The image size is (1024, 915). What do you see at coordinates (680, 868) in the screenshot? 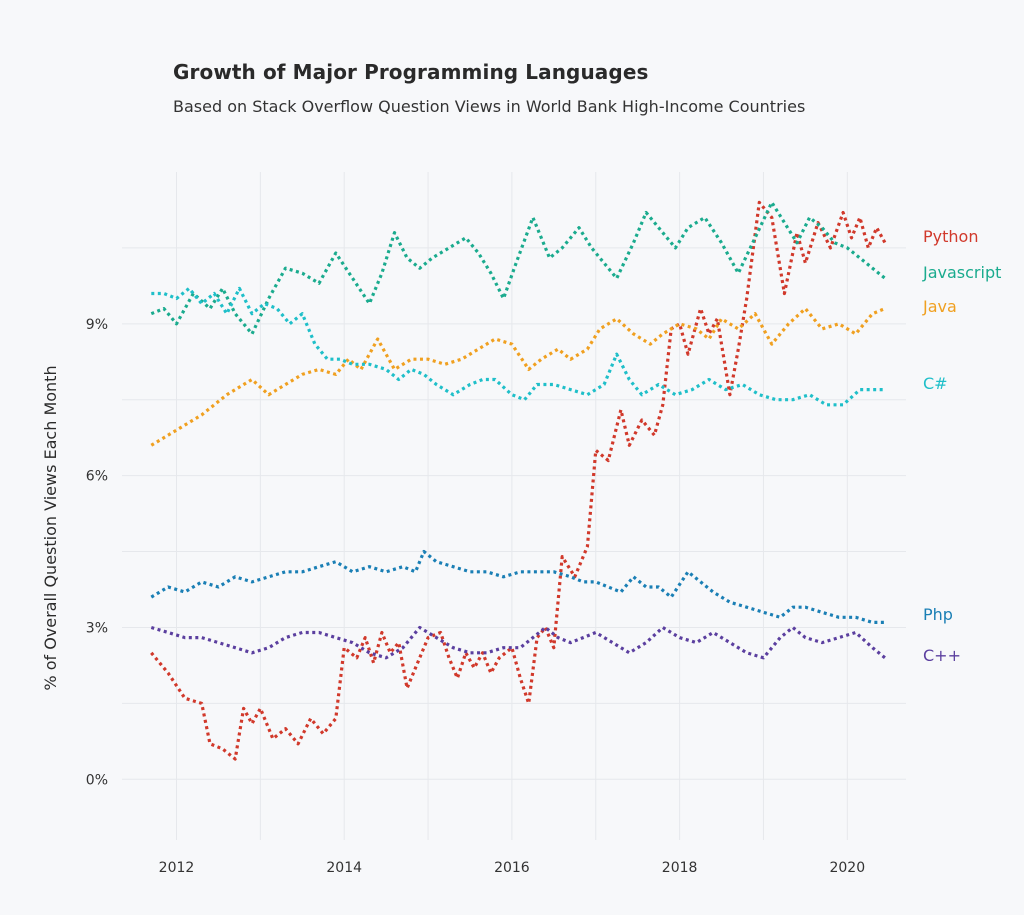
I see `x-tick-label: 2018` at bounding box center [680, 868].